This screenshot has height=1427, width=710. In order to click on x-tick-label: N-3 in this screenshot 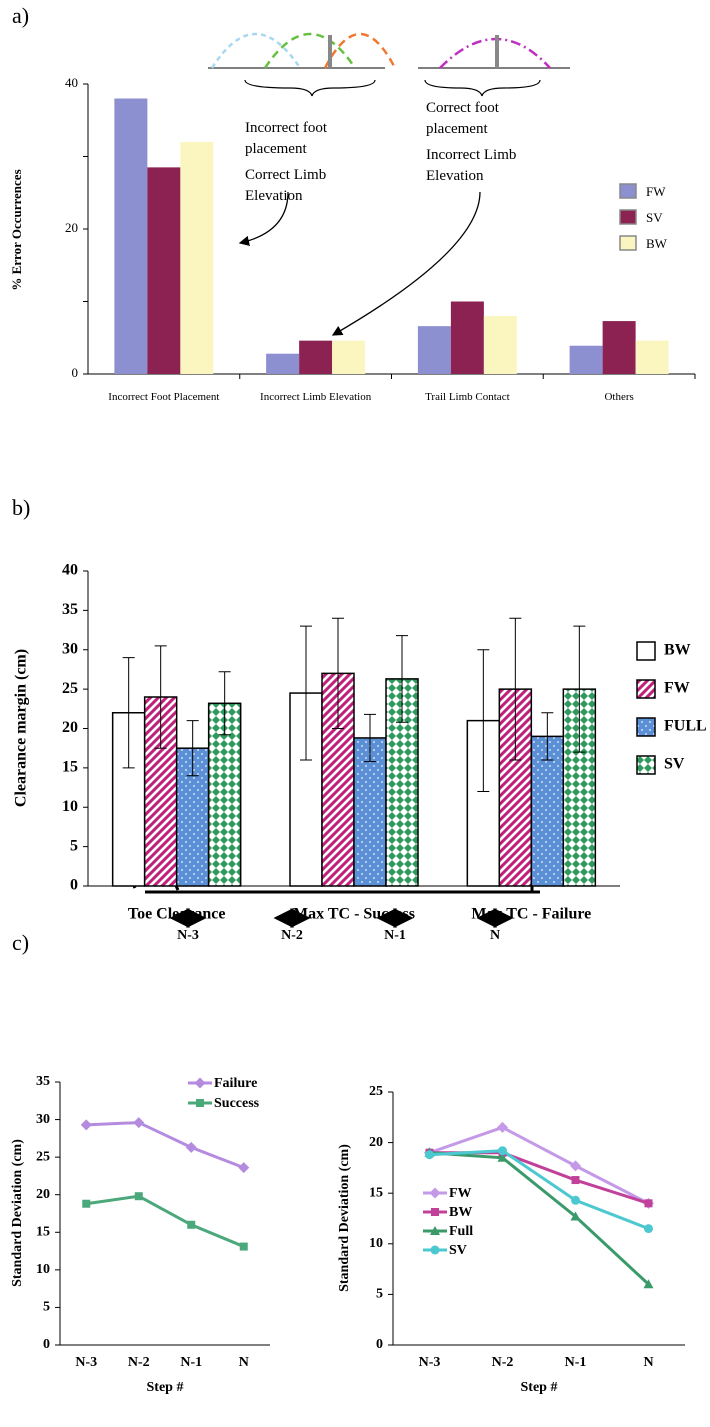, I will do `click(86, 1362)`.